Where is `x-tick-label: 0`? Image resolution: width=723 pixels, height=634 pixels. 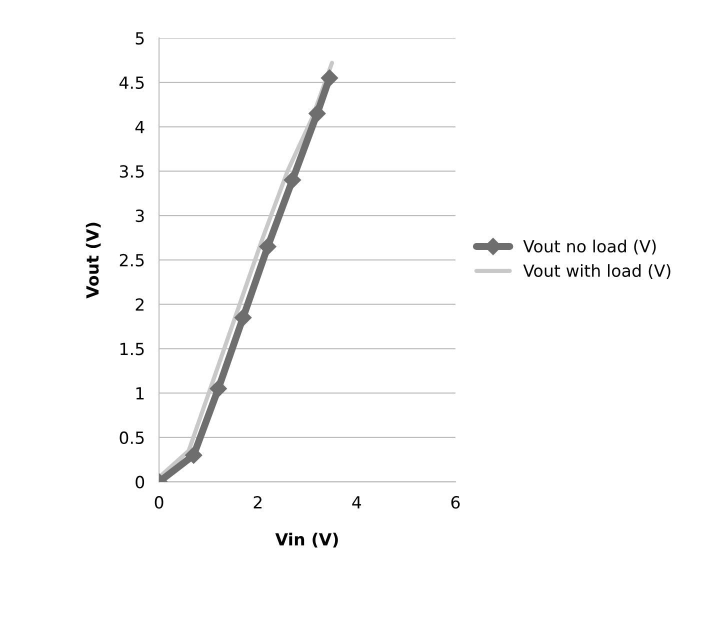
x-tick-label: 0 is located at coordinates (159, 502).